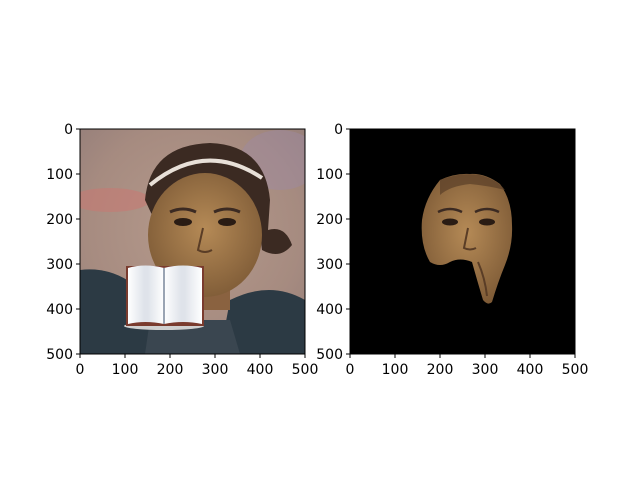 The height and width of the screenshot is (480, 640). Describe the element at coordinates (338, 130) in the screenshot. I see `right-y-tick-label: 0` at that location.